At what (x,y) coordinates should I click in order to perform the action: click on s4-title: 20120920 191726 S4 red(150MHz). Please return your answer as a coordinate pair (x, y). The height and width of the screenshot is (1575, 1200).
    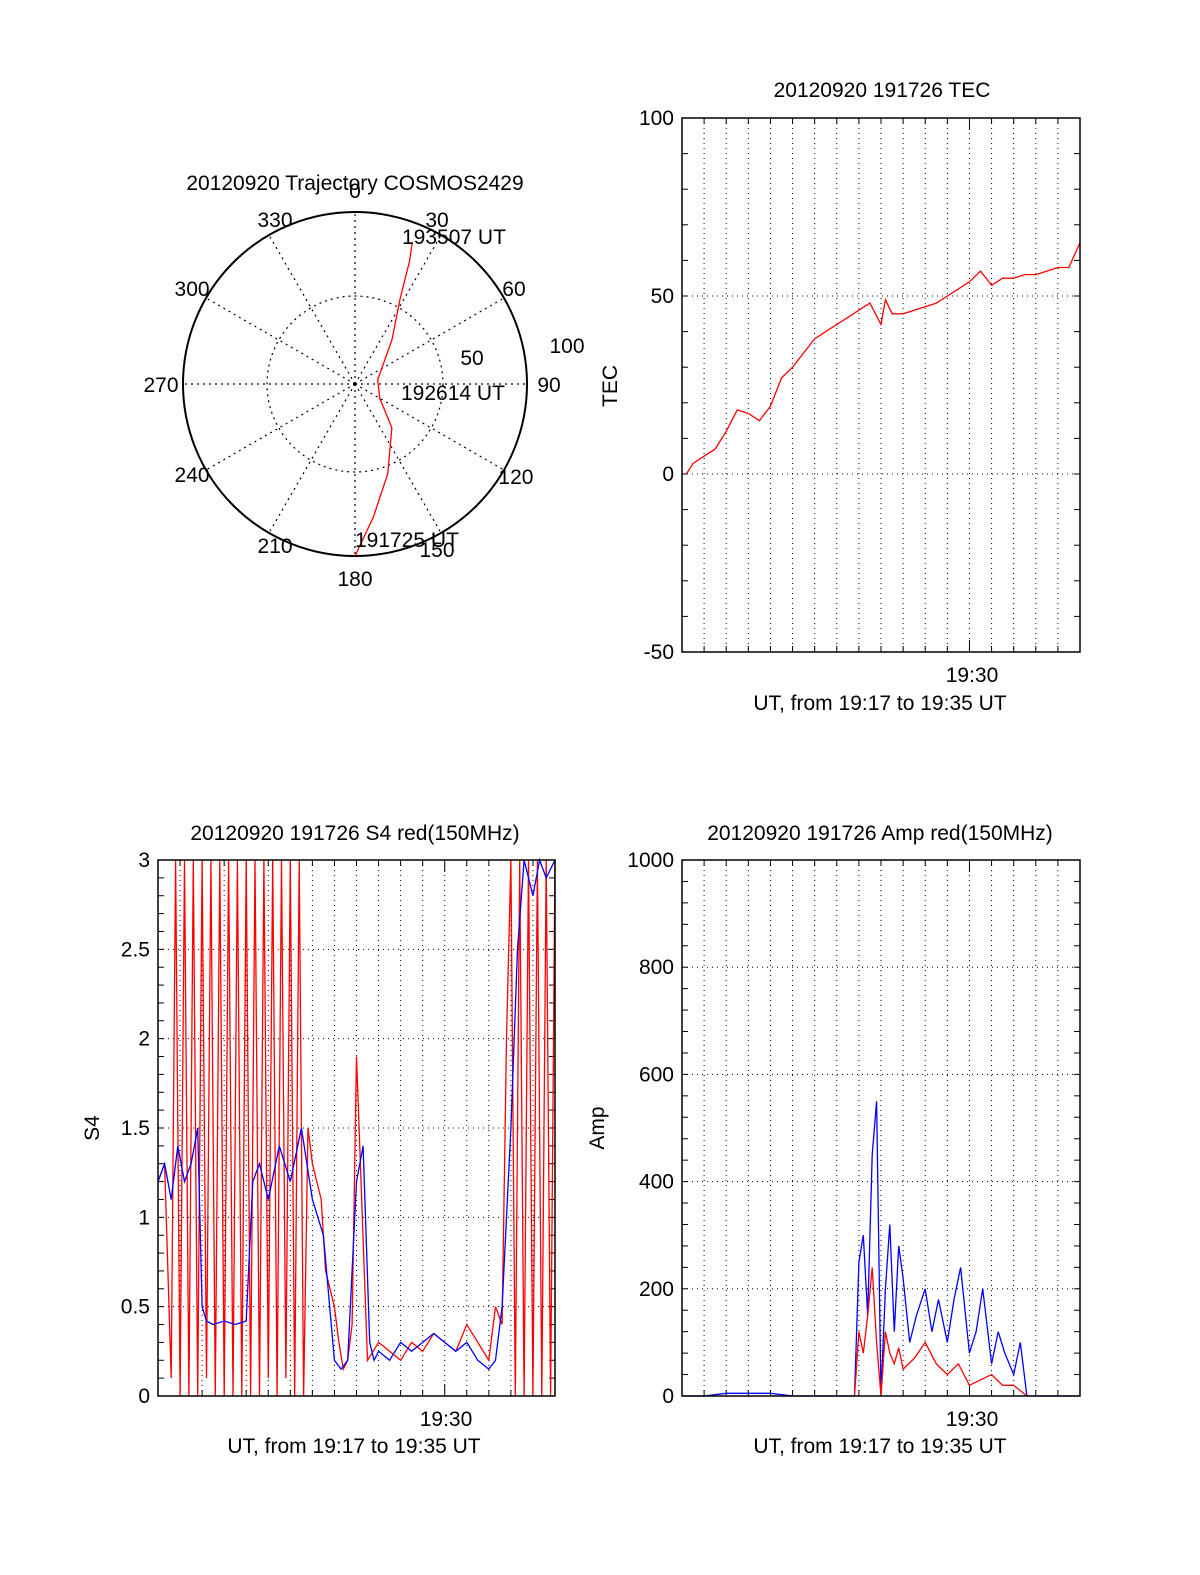
    Looking at the image, I should click on (354, 833).